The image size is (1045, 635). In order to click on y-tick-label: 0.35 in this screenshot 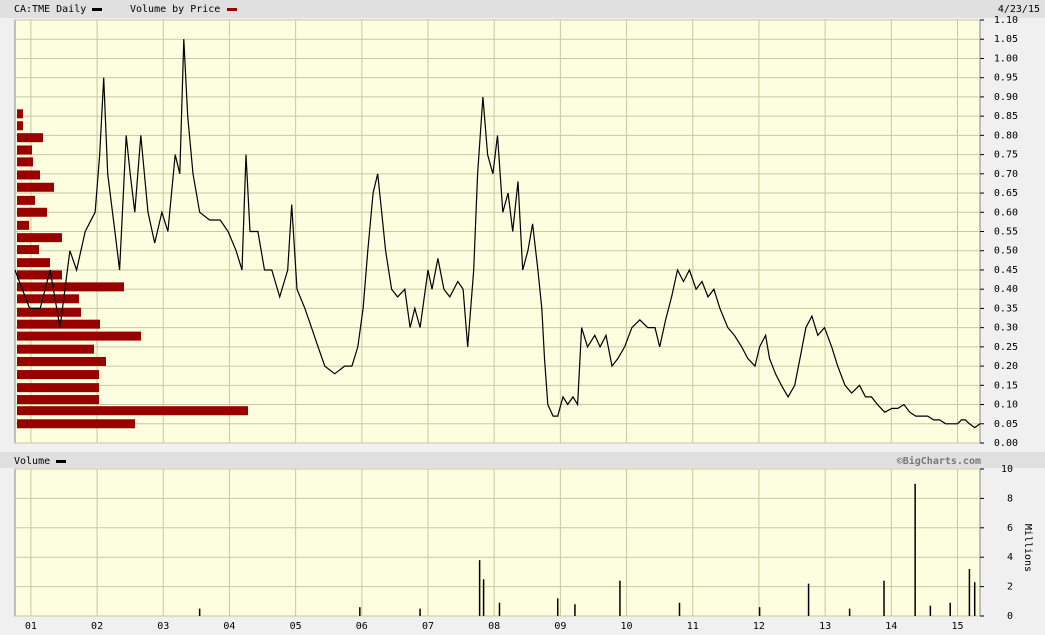, I will do `click(1006, 308)`.